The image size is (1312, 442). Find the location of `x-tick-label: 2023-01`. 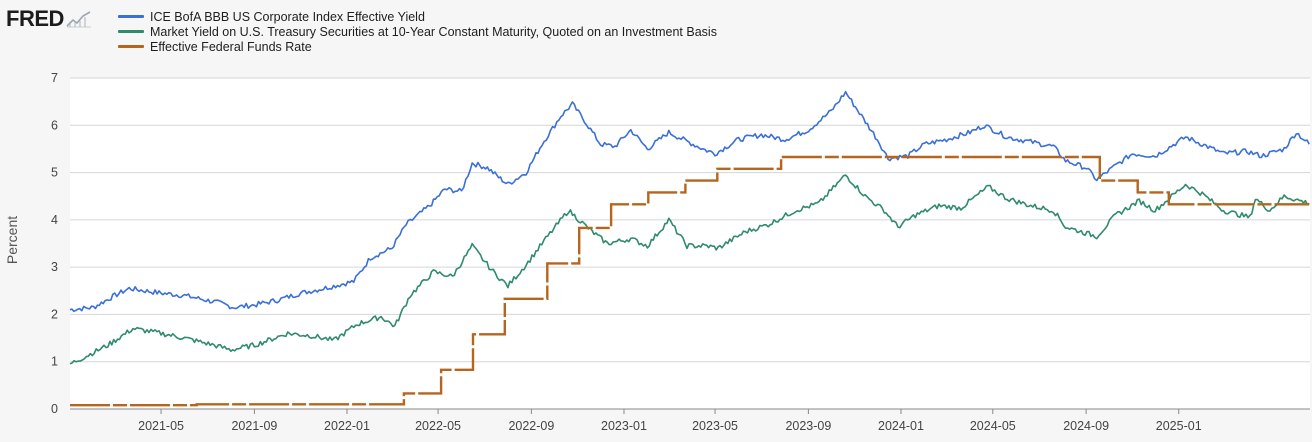

x-tick-label: 2023-01 is located at coordinates (624, 426).